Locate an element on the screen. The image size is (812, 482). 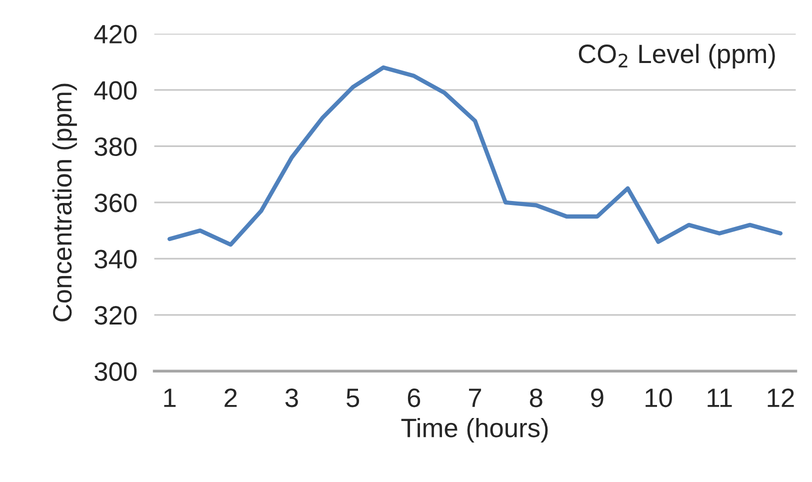
x-tick-label: 5 is located at coordinates (353, 398).